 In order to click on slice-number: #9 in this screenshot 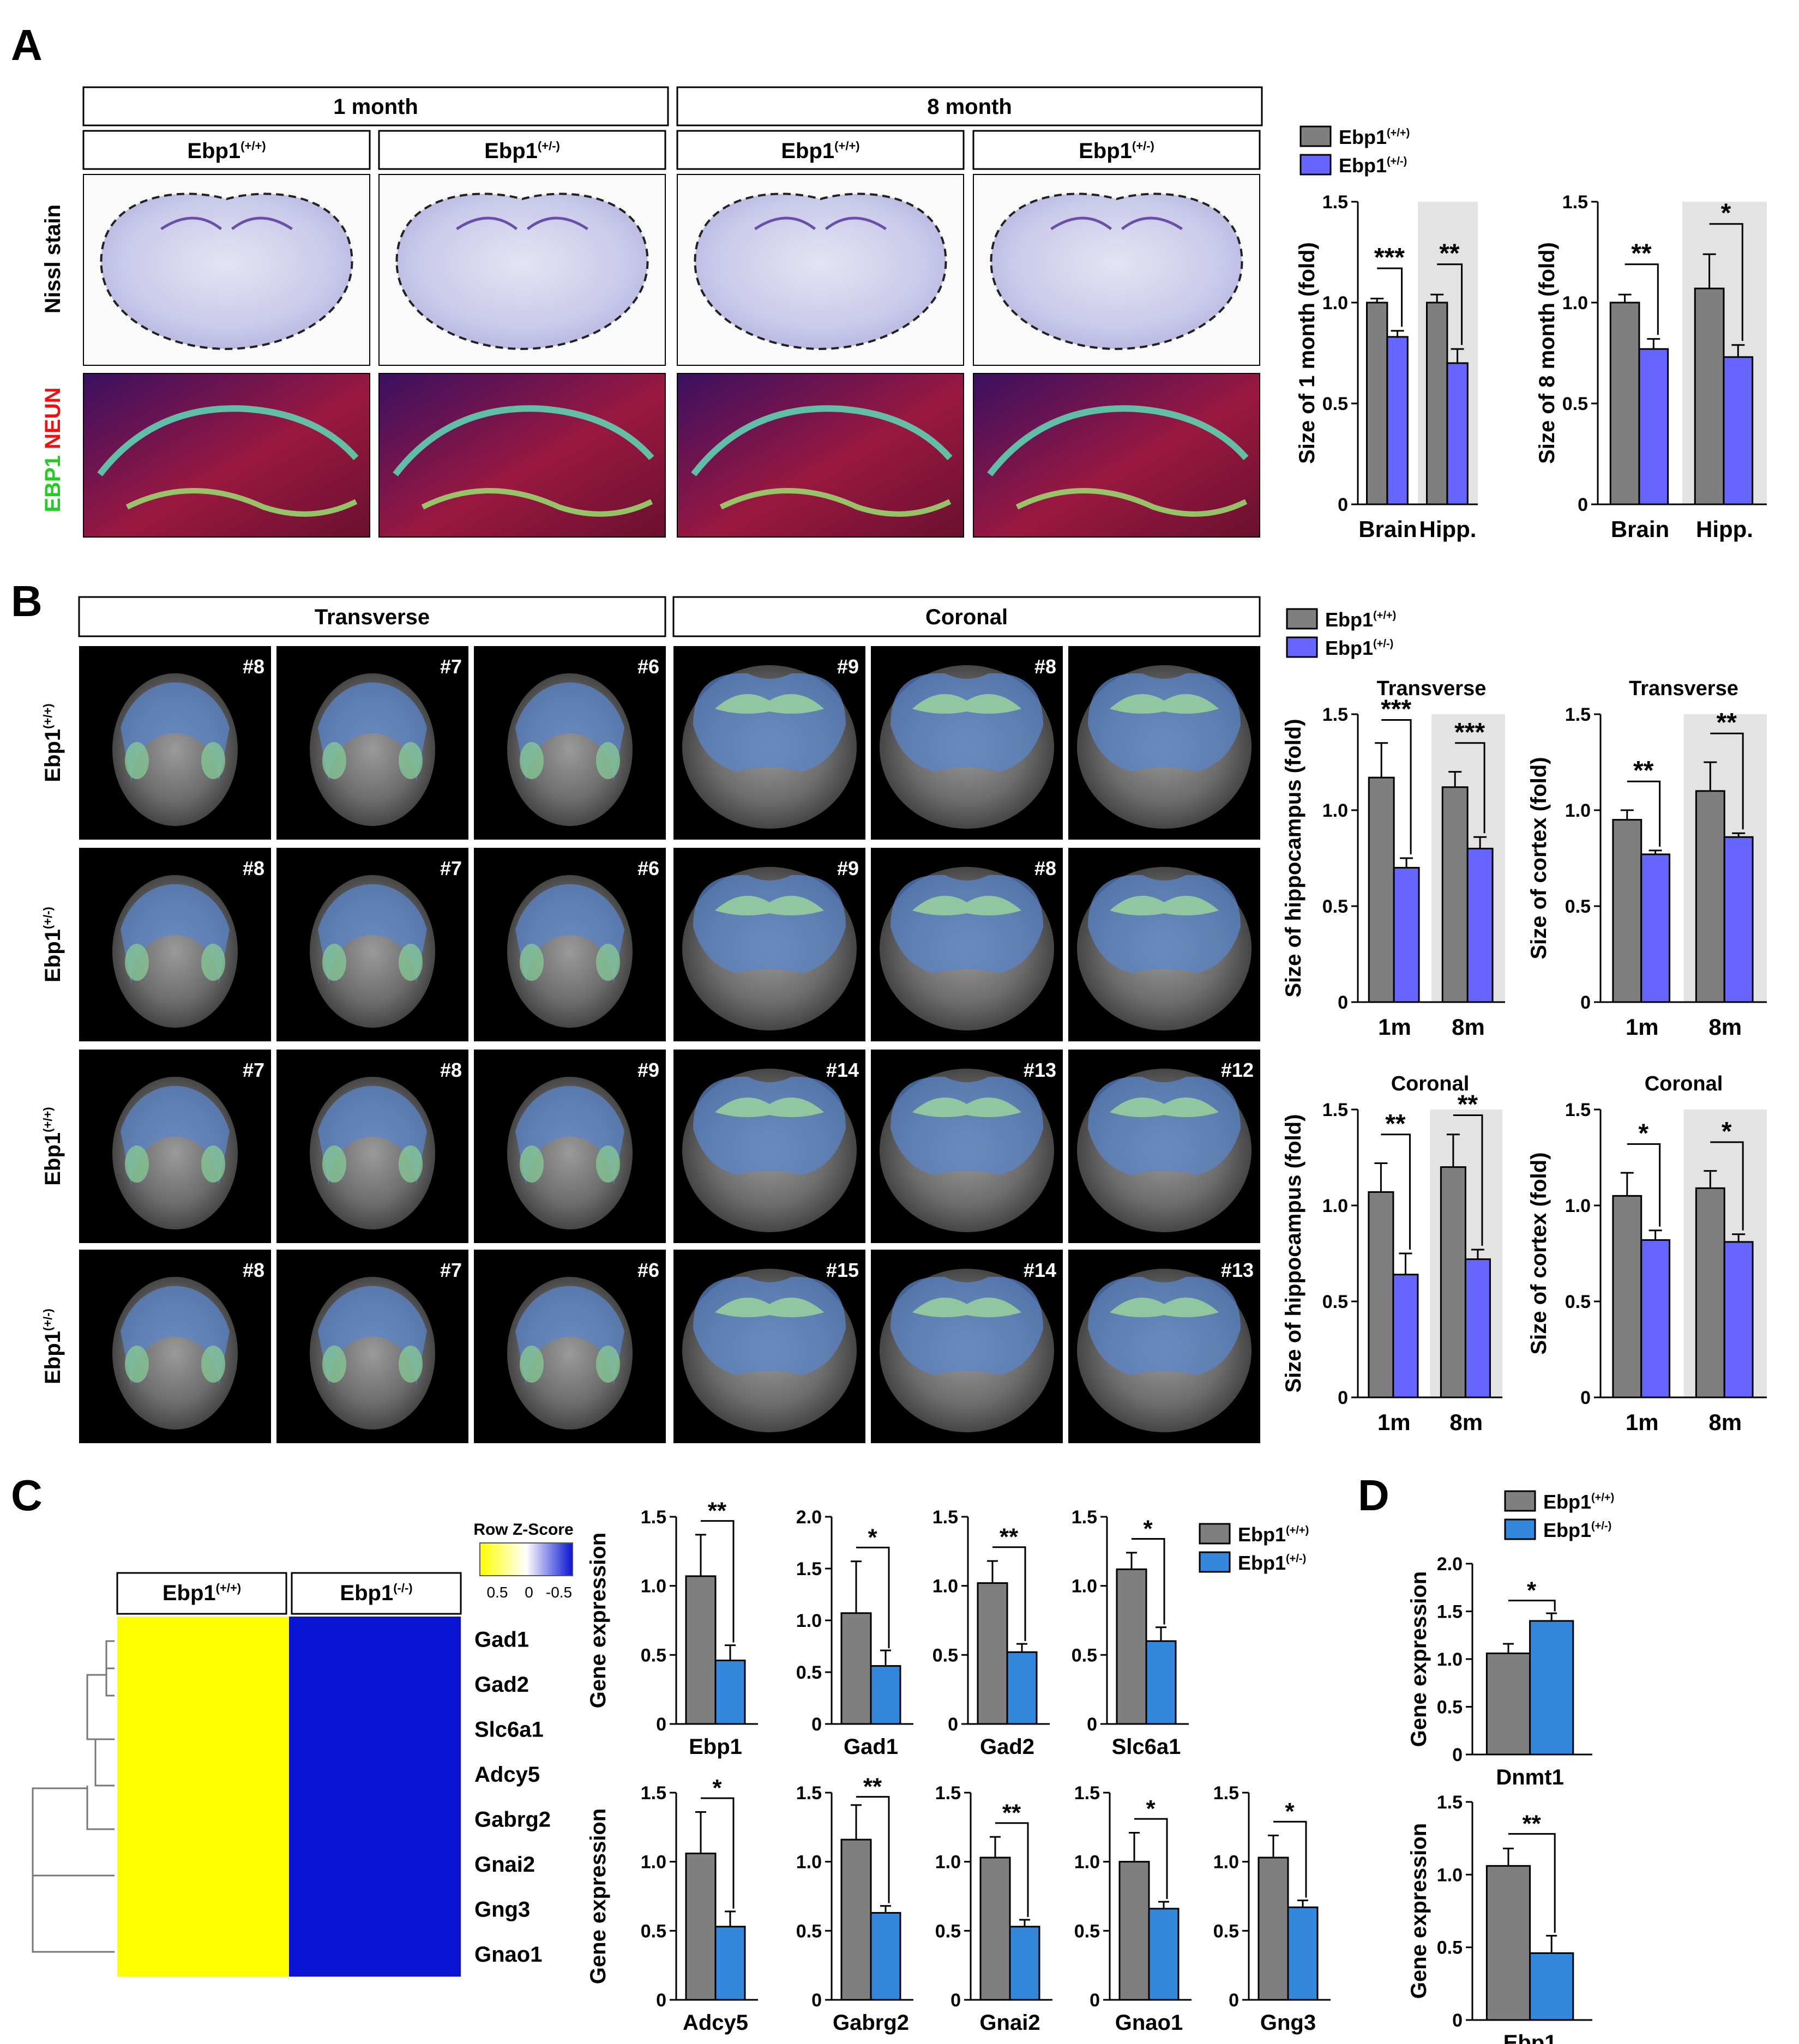, I will do `click(848, 666)`.